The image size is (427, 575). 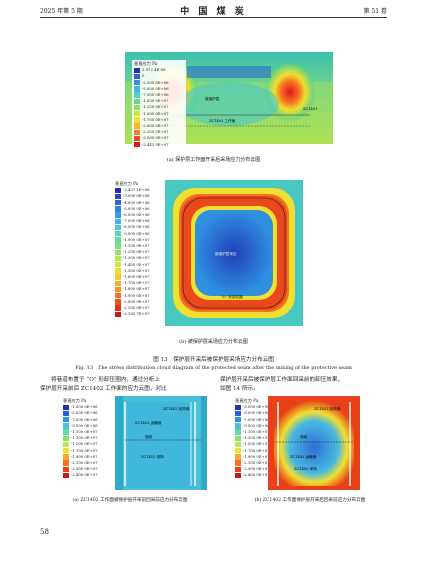 I want to click on fig-b-legend-label: -1.200 0E+07, so click(x=136, y=252).